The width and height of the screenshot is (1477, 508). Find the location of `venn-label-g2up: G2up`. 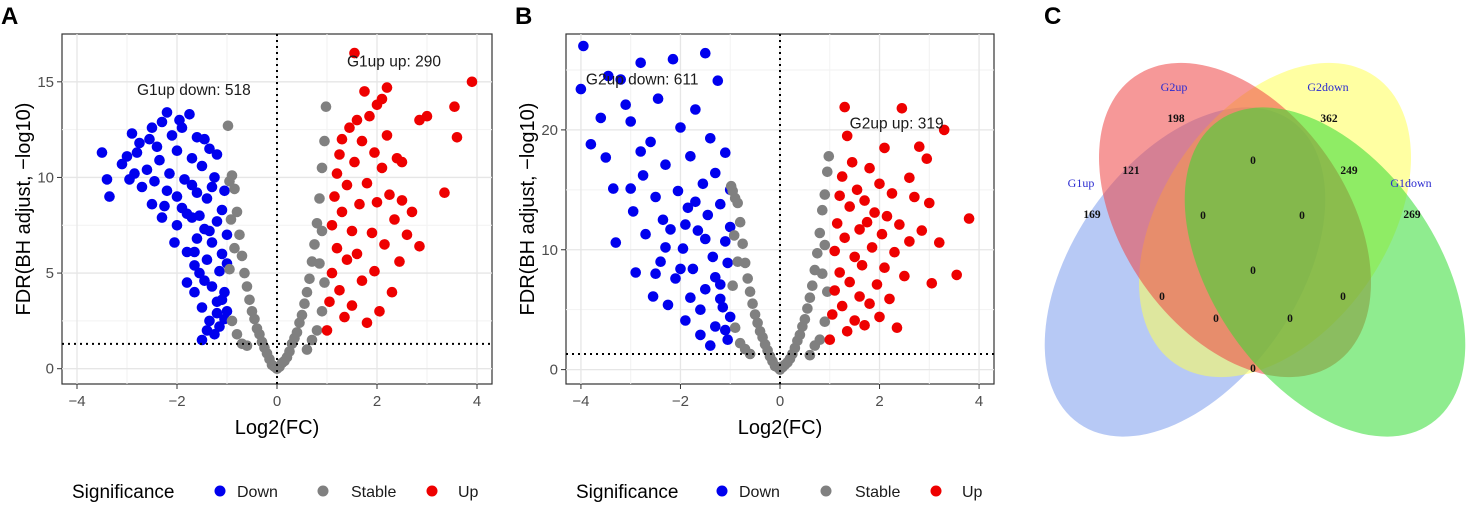

venn-label-g2up: G2up is located at coordinates (1174, 87).